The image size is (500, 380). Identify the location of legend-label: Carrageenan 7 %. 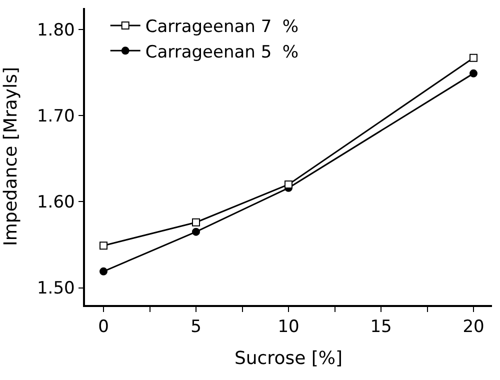
(222, 27).